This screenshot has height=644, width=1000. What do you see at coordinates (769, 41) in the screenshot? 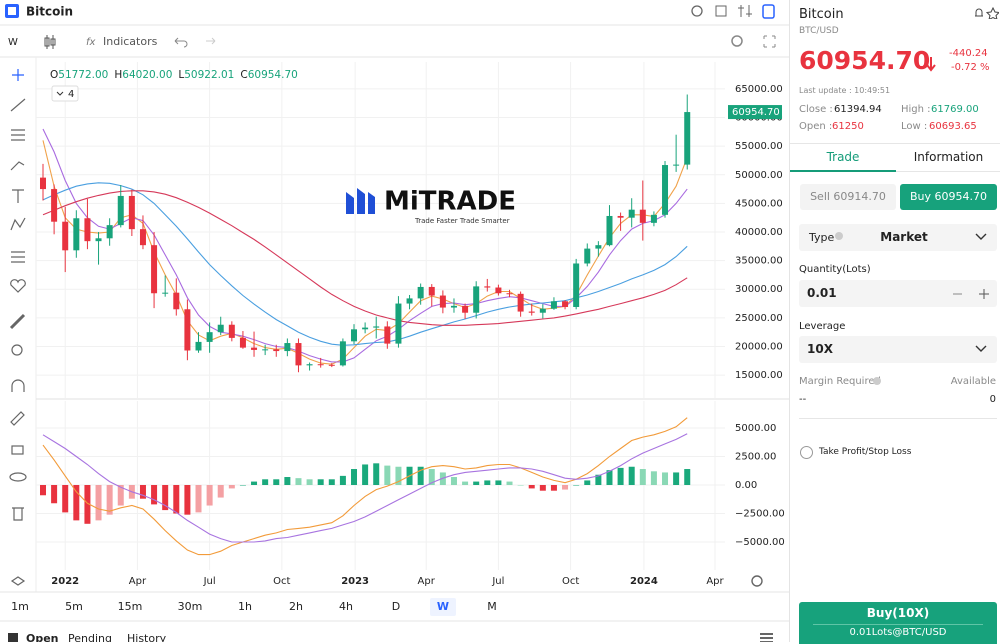
I see `fullscreen-icon` at bounding box center [769, 41].